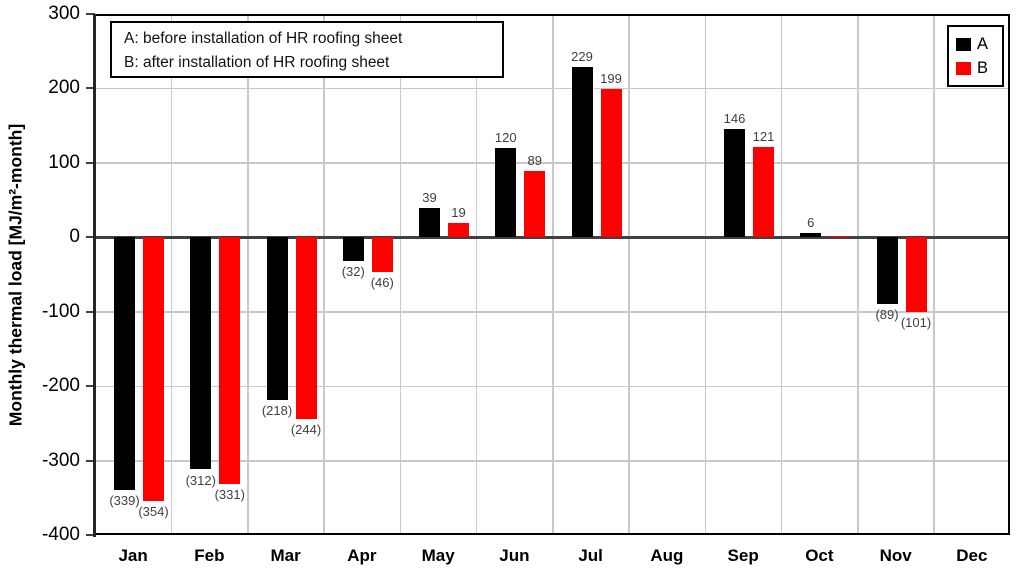 This screenshot has width=1024, height=575. What do you see at coordinates (285, 555) in the screenshot?
I see `x-axis-label-mar: Mar` at bounding box center [285, 555].